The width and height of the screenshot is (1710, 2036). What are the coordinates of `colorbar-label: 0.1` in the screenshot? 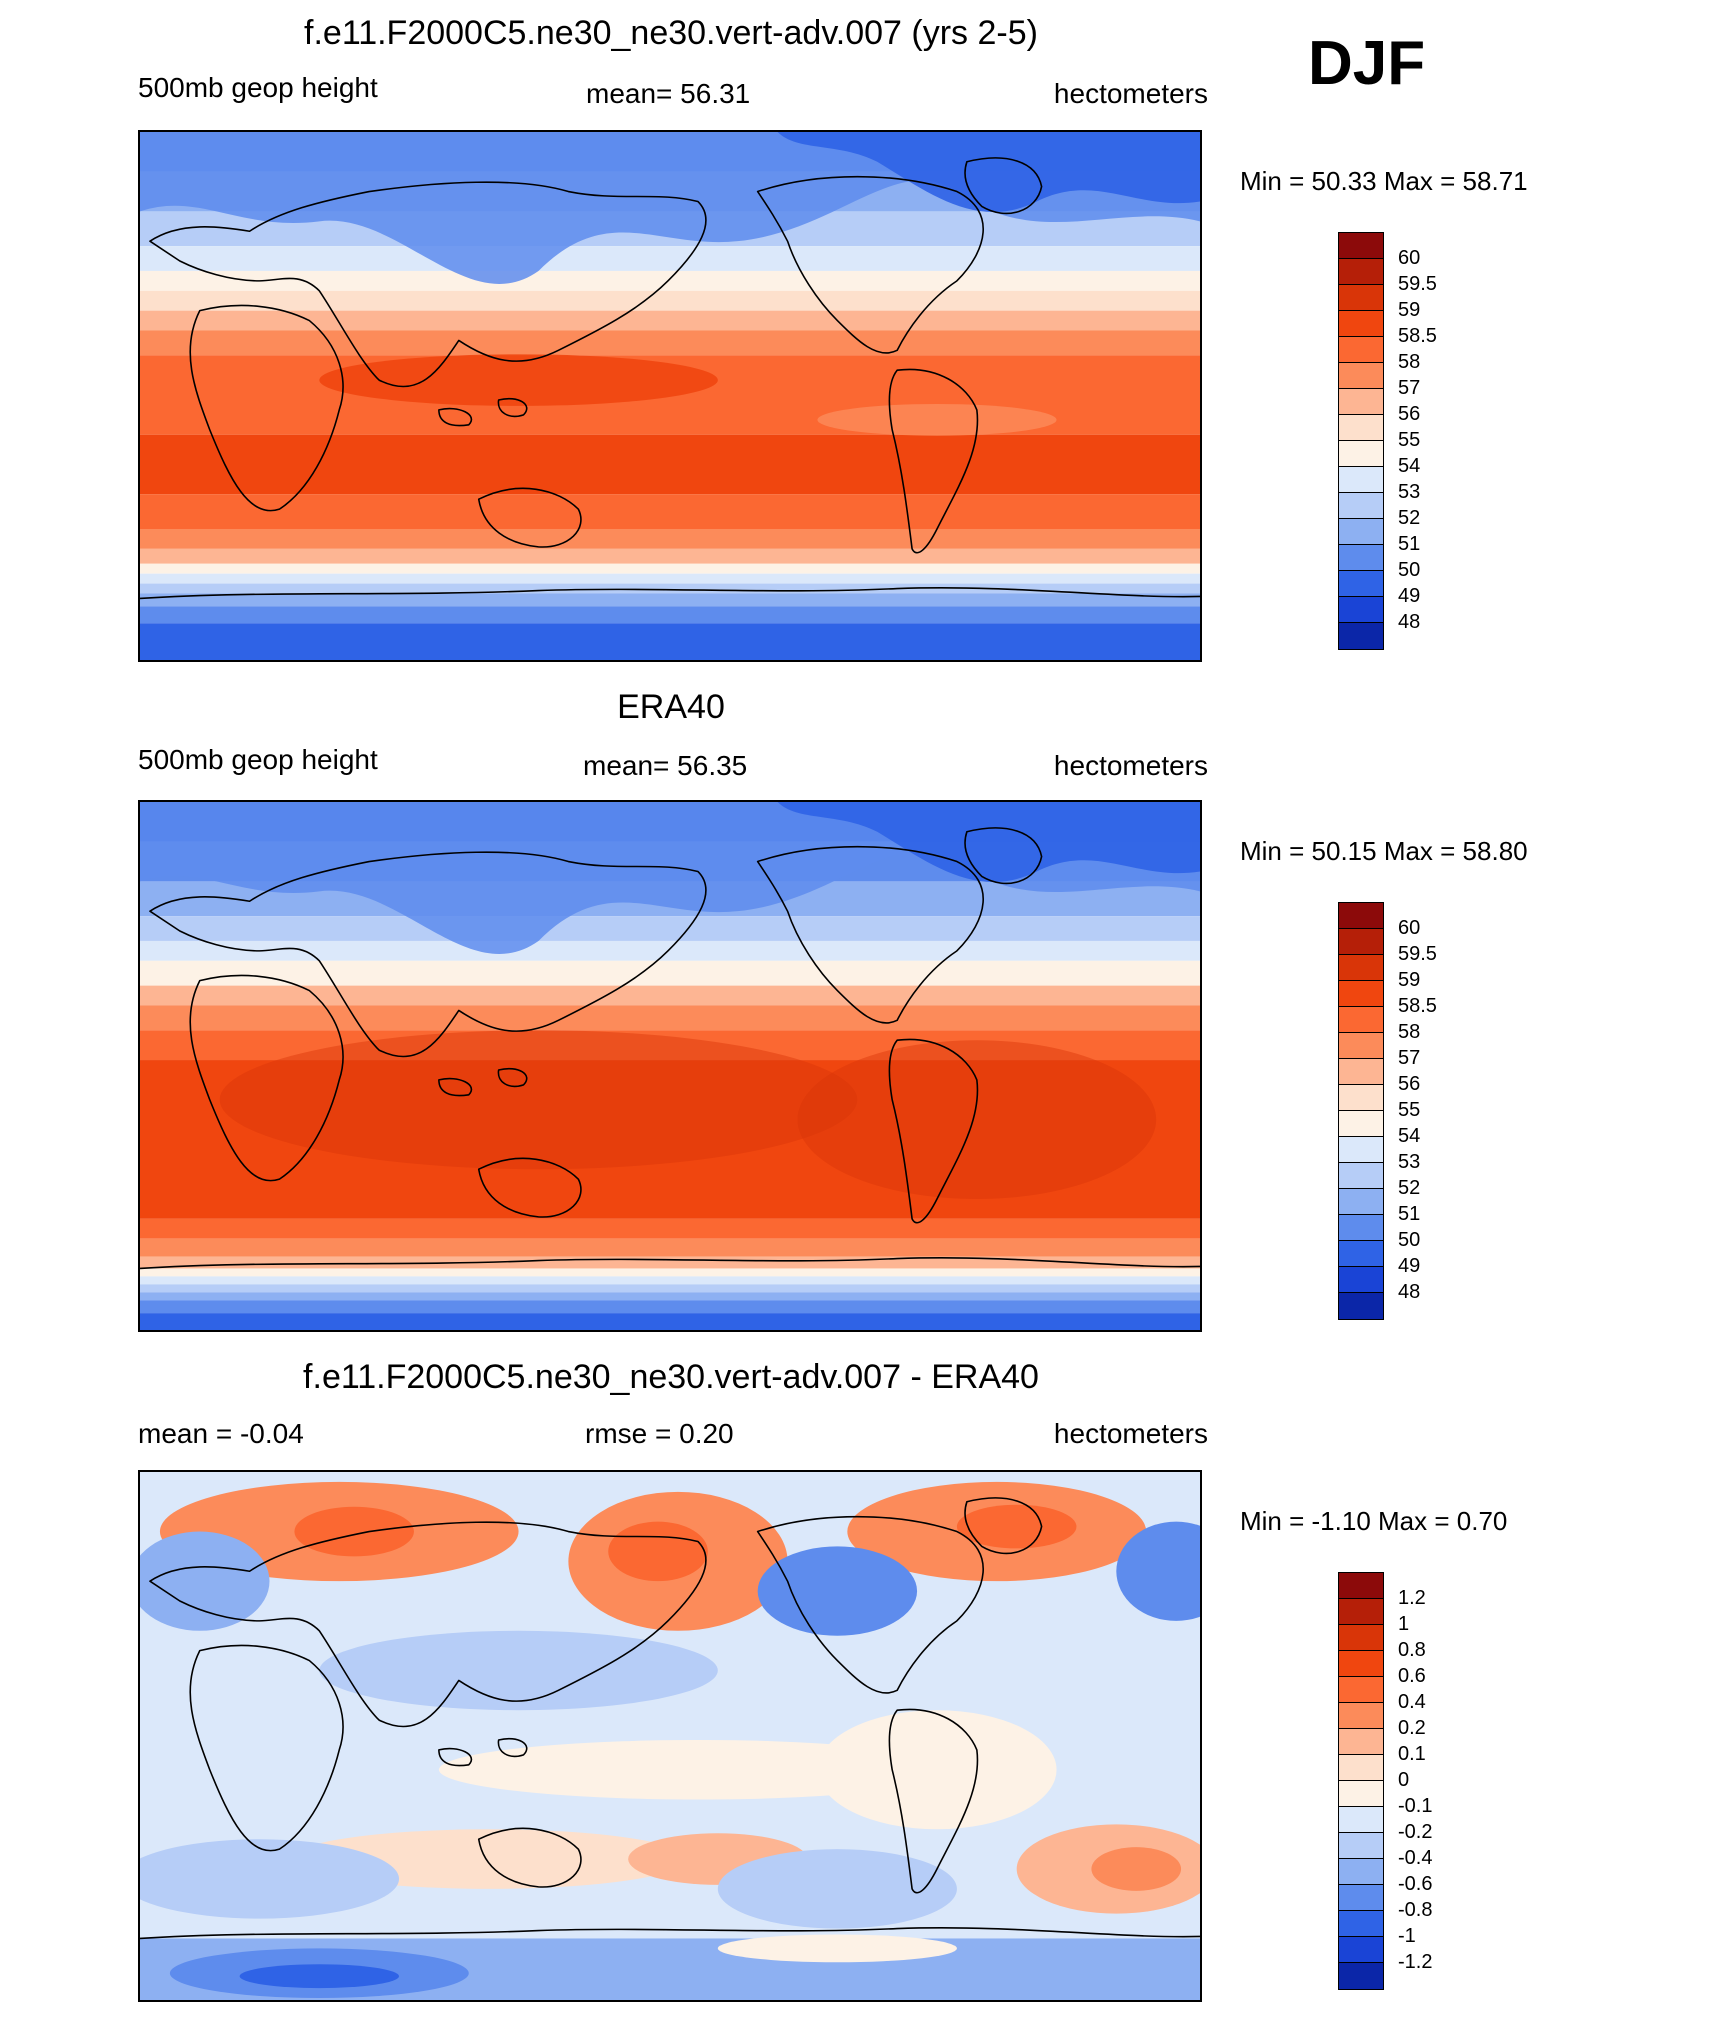 It's located at (1412, 1754).